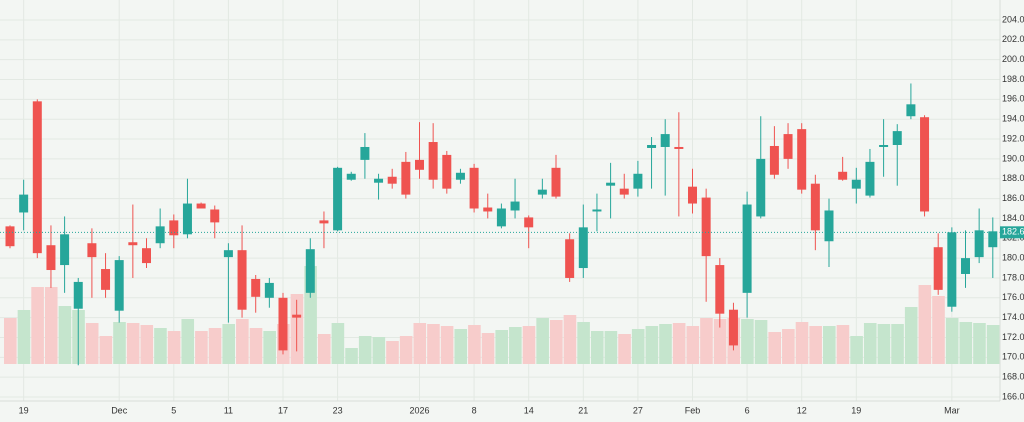 Image resolution: width=1024 pixels, height=422 pixels. Describe the element at coordinates (119, 410) in the screenshot. I see `x-tick-label: Dec` at that location.